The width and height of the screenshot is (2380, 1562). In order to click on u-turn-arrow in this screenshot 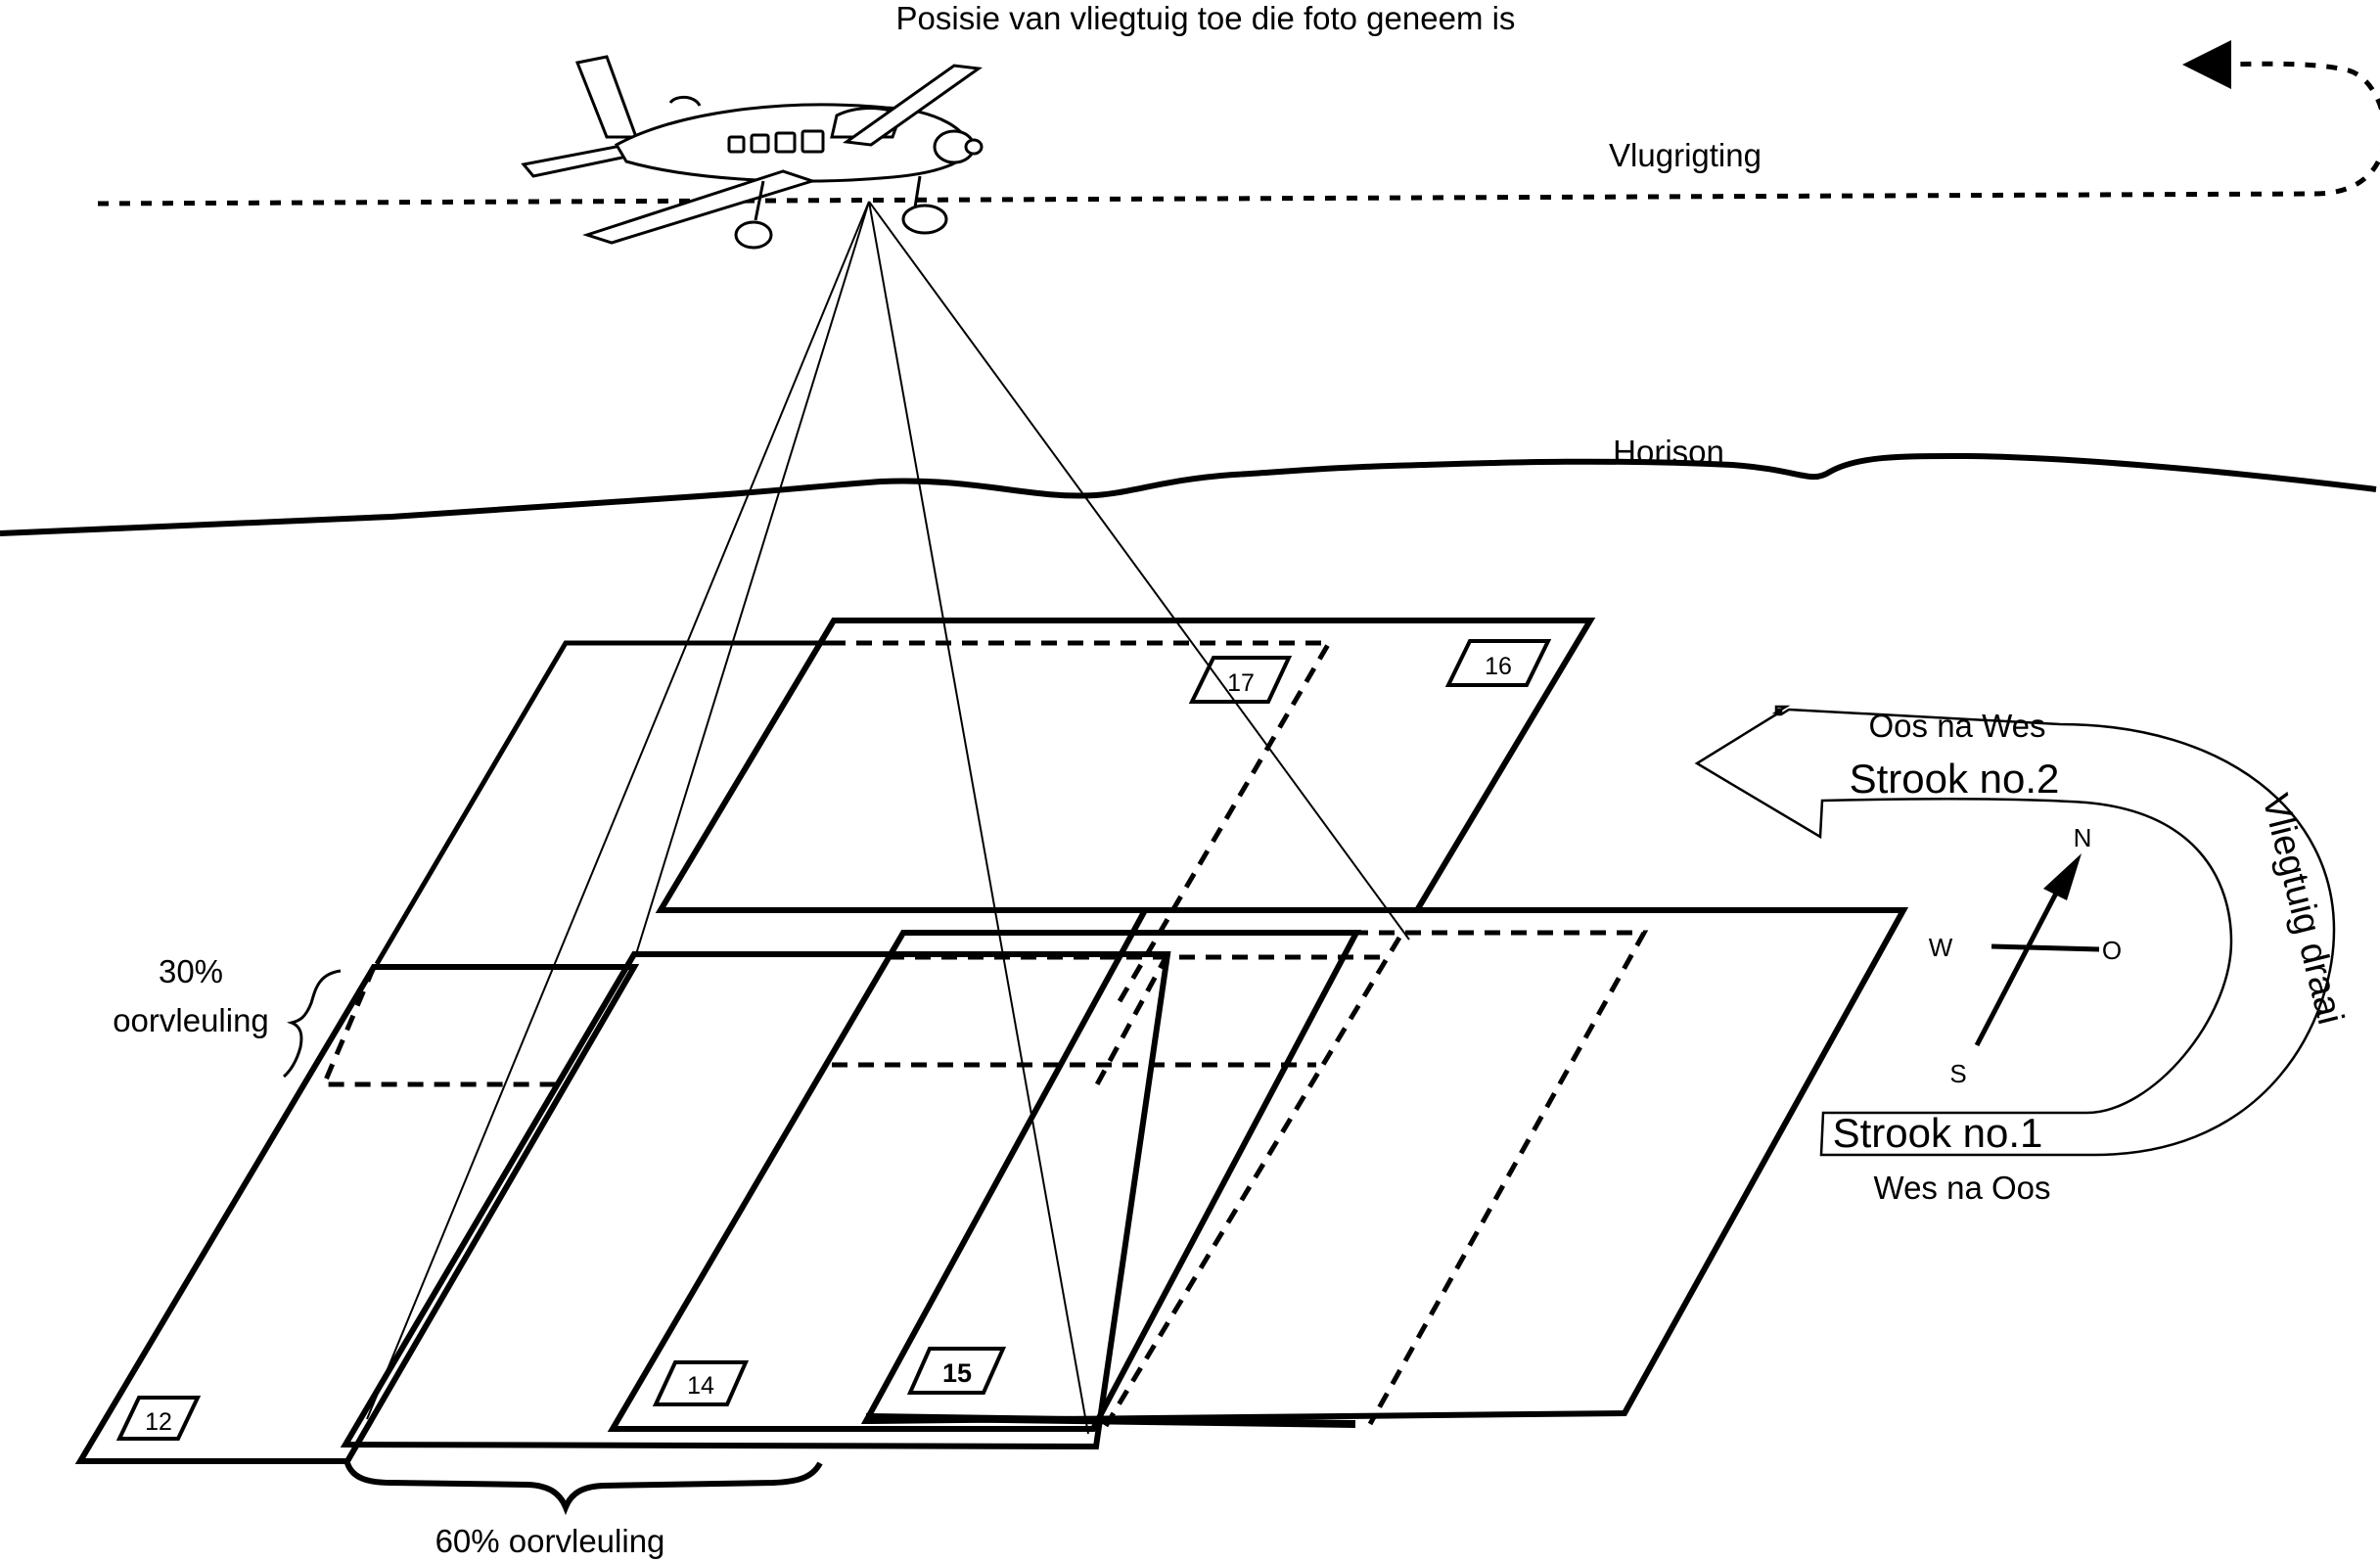, I will do `click(2015, 931)`.